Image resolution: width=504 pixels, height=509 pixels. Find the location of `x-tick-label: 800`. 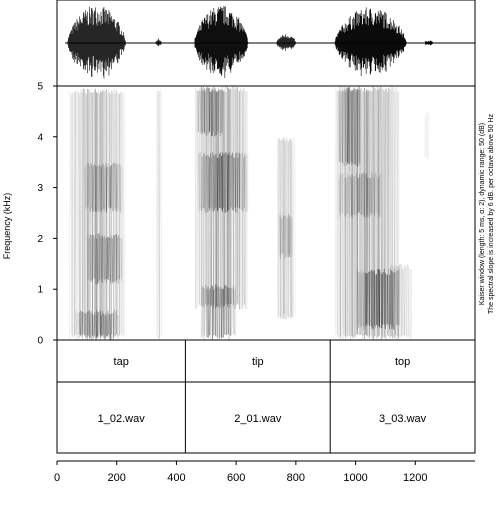

x-tick-label: 800 is located at coordinates (296, 478).